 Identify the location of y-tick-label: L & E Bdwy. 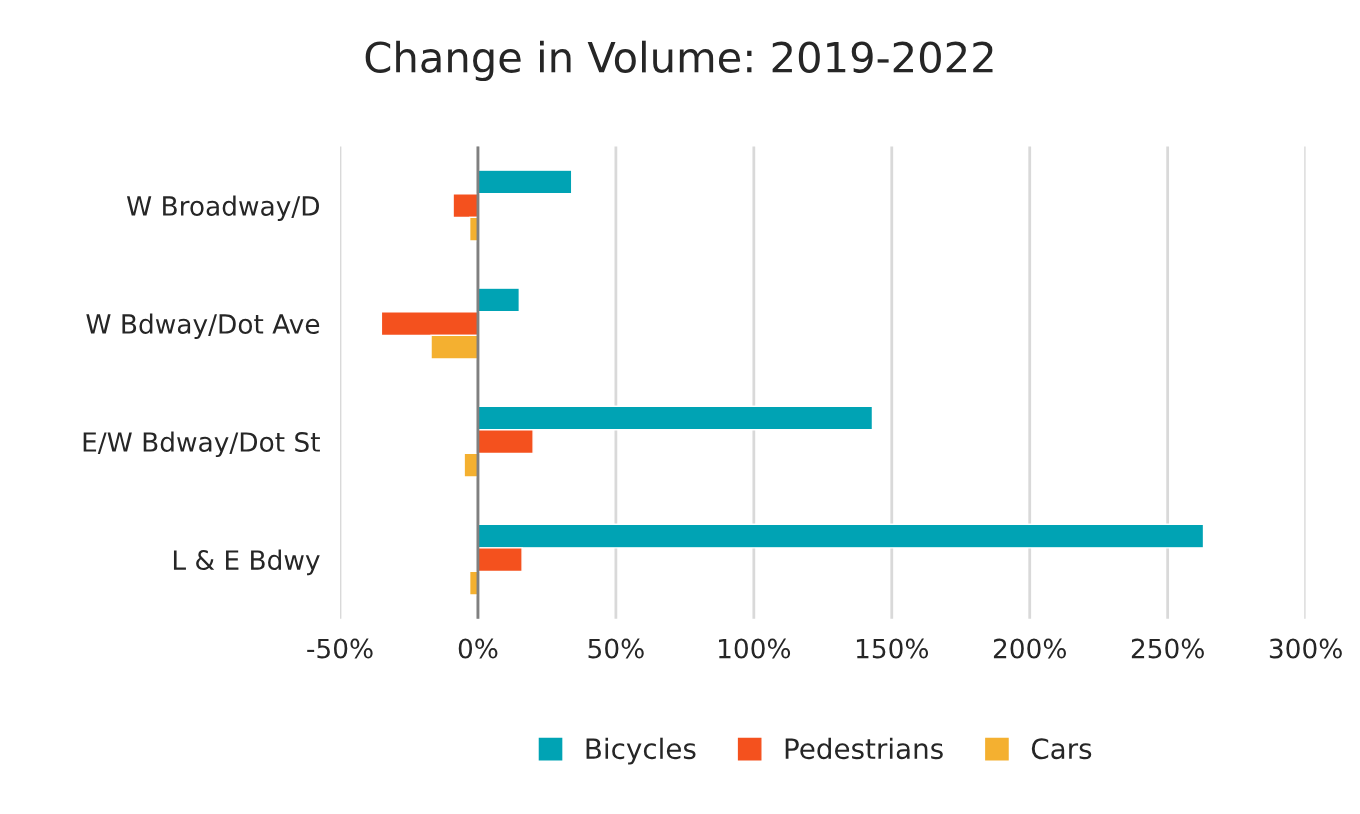
(246, 562).